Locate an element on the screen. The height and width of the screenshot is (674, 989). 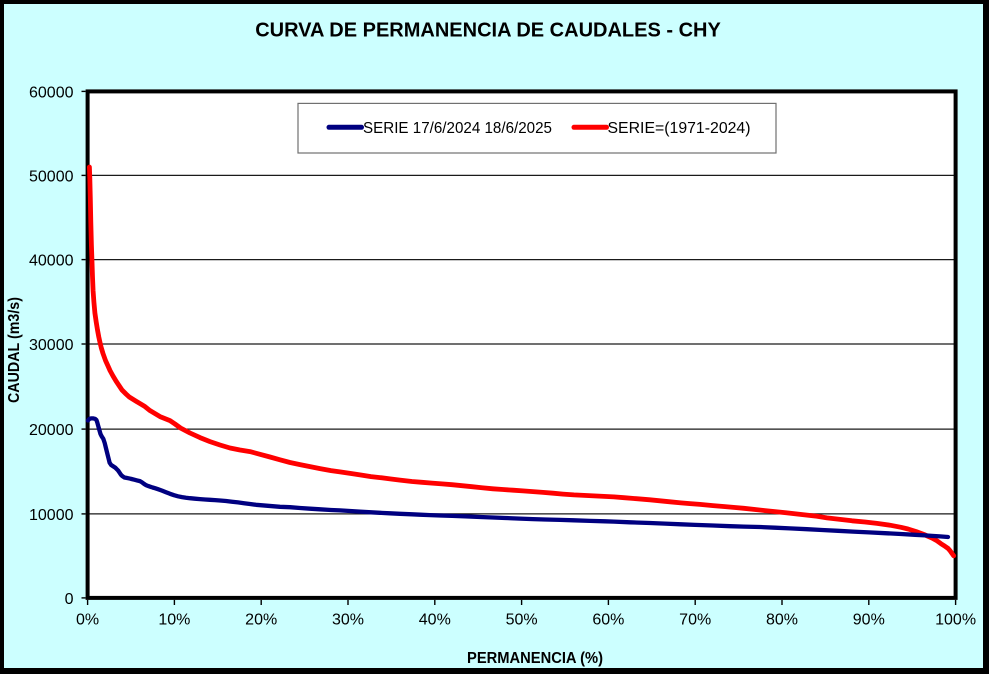
svg-text: 0 is located at coordinates (69, 599).